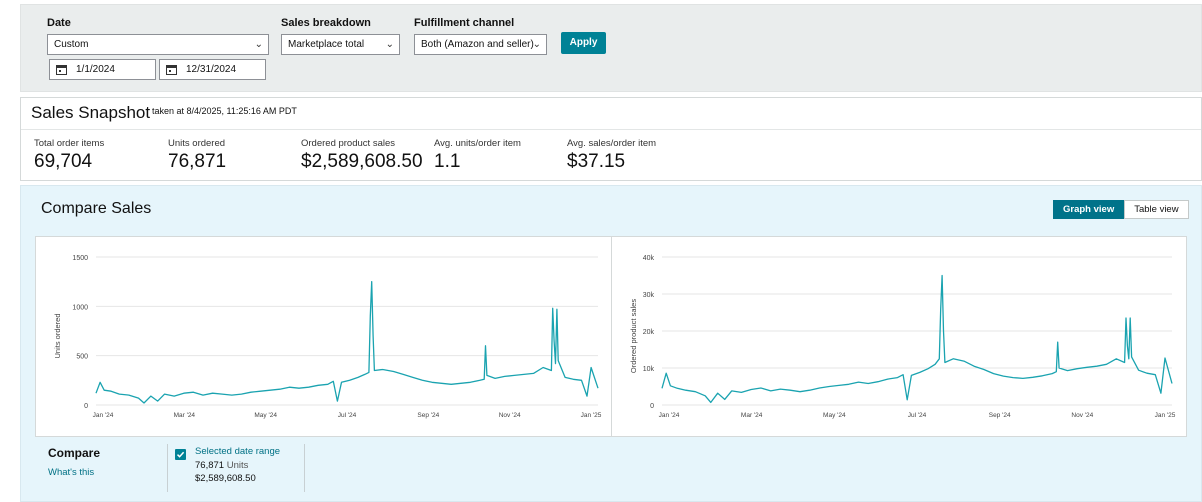 The height and width of the screenshot is (502, 1202). I want to click on view-toggle: Graph view Table view, so click(1121, 209).